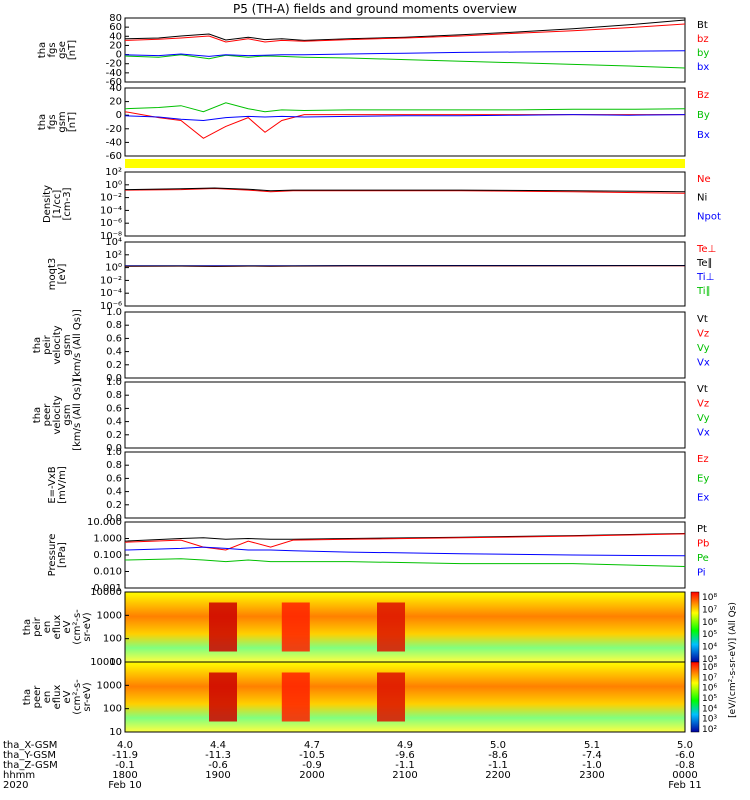  I want to click on x-tick-label: -7.4, so click(592, 755).